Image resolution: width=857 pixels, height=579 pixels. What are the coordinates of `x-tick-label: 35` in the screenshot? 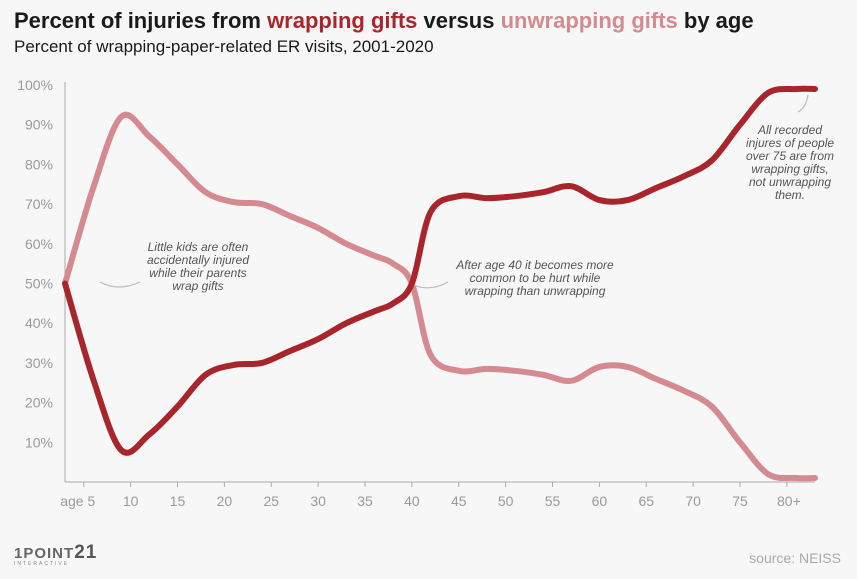 It's located at (365, 501).